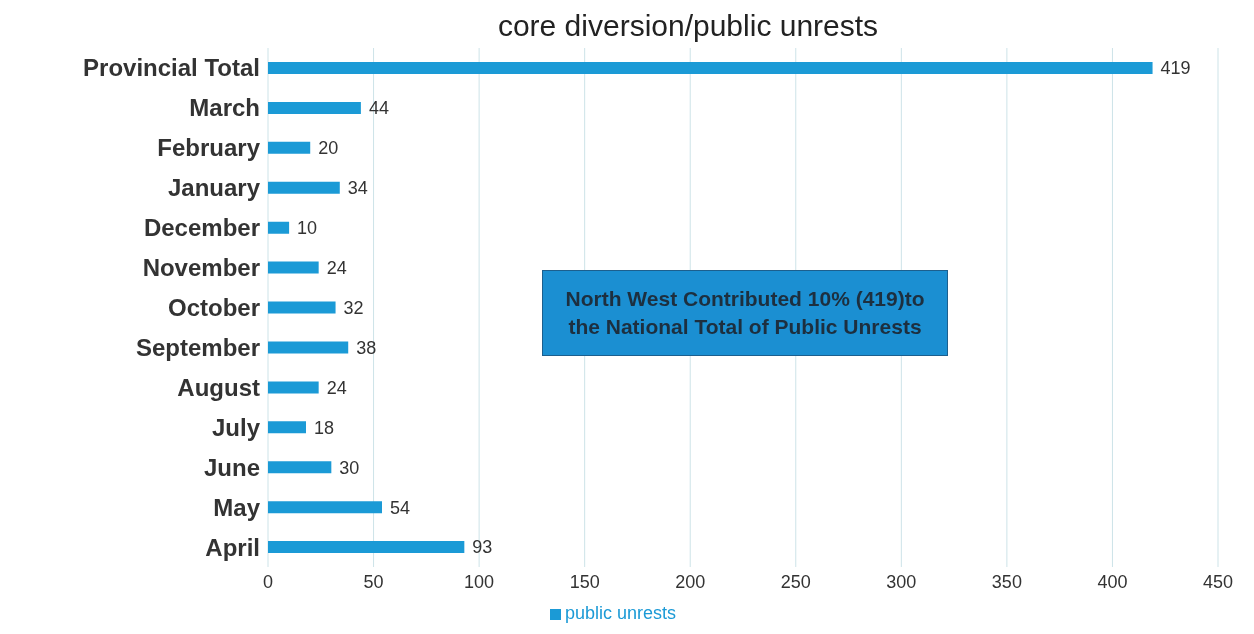 The height and width of the screenshot is (634, 1254). Describe the element at coordinates (268, 581) in the screenshot. I see `x-tick-label: 0` at that location.